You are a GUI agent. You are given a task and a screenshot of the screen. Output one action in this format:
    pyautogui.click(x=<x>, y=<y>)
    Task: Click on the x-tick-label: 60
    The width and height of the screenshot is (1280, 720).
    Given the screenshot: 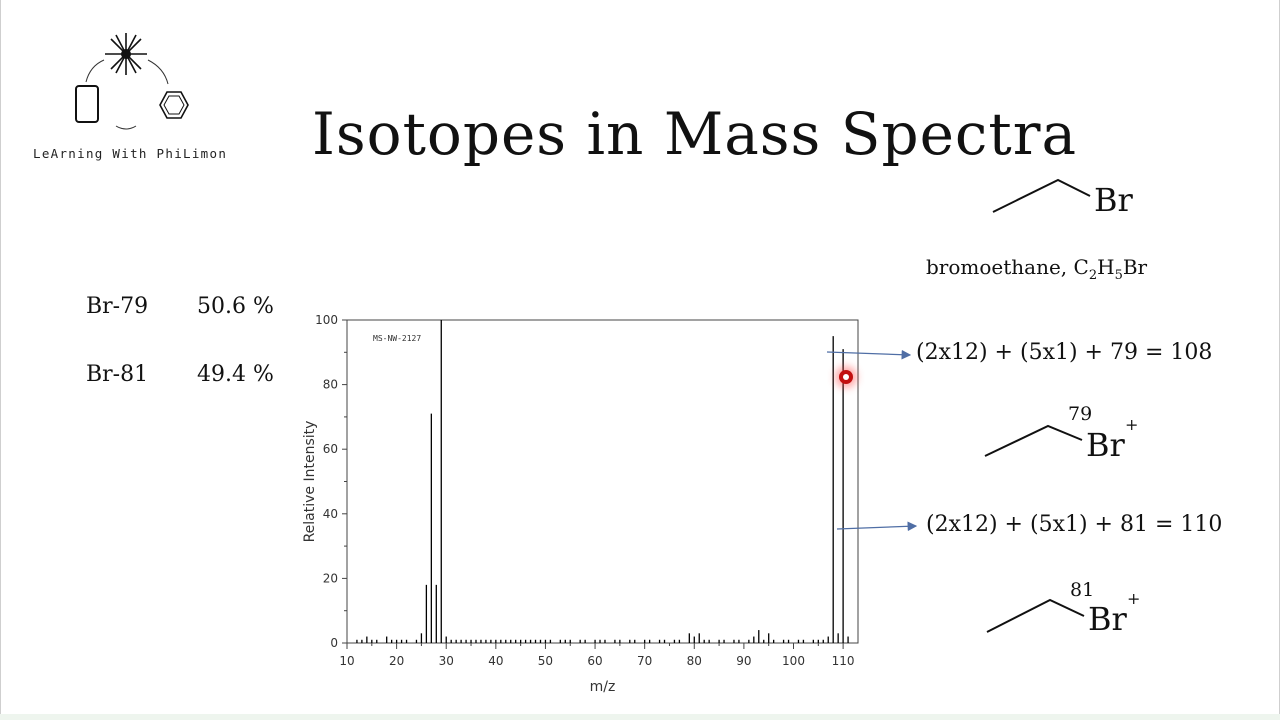 What is the action you would take?
    pyautogui.click(x=594, y=661)
    